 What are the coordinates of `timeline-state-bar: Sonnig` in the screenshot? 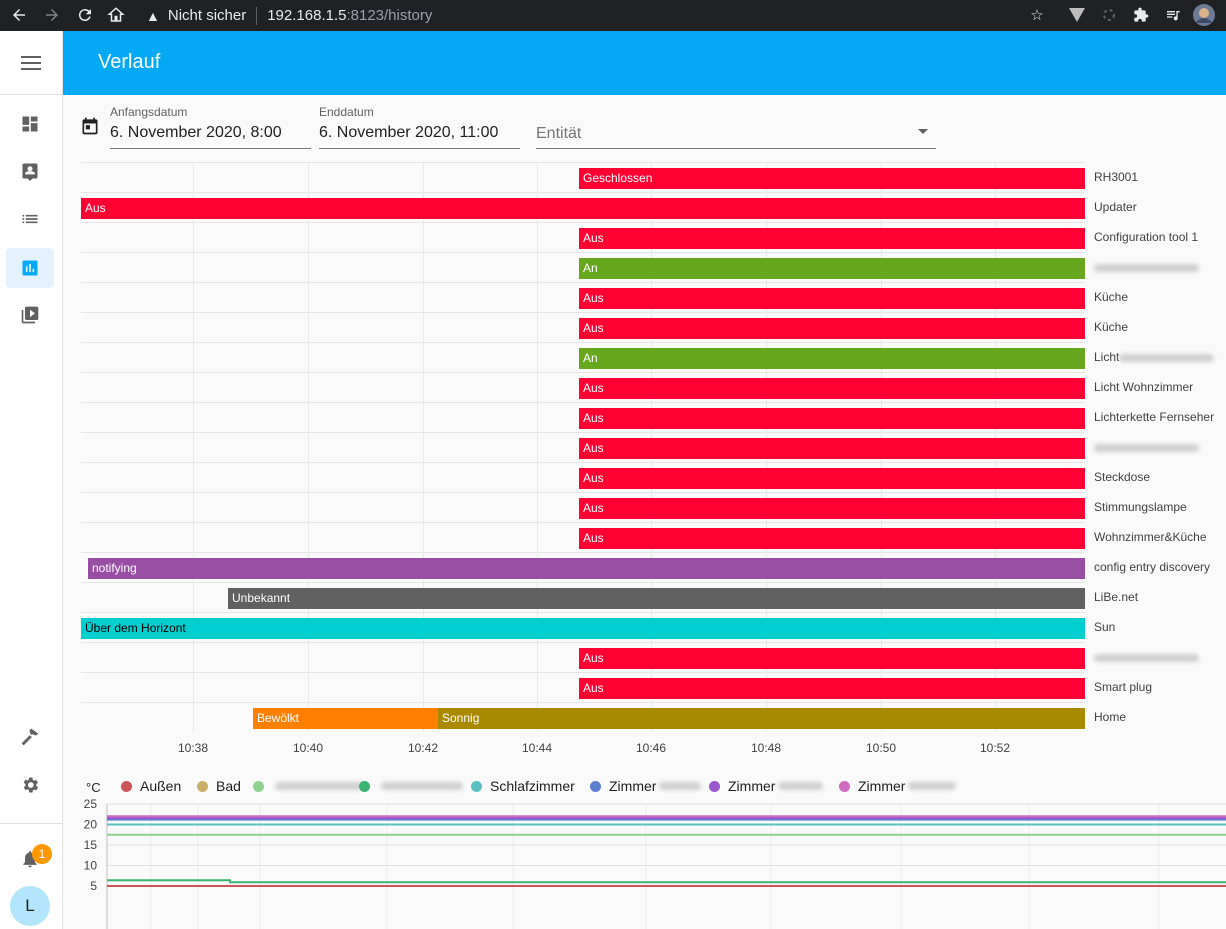 It's located at (761, 718).